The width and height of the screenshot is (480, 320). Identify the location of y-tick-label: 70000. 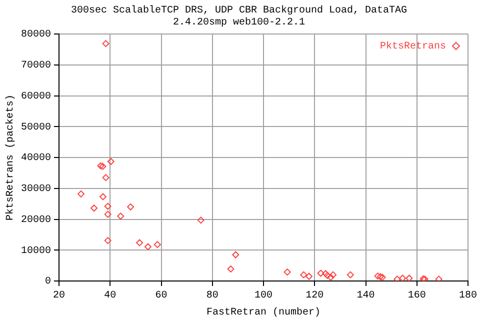
(36, 66).